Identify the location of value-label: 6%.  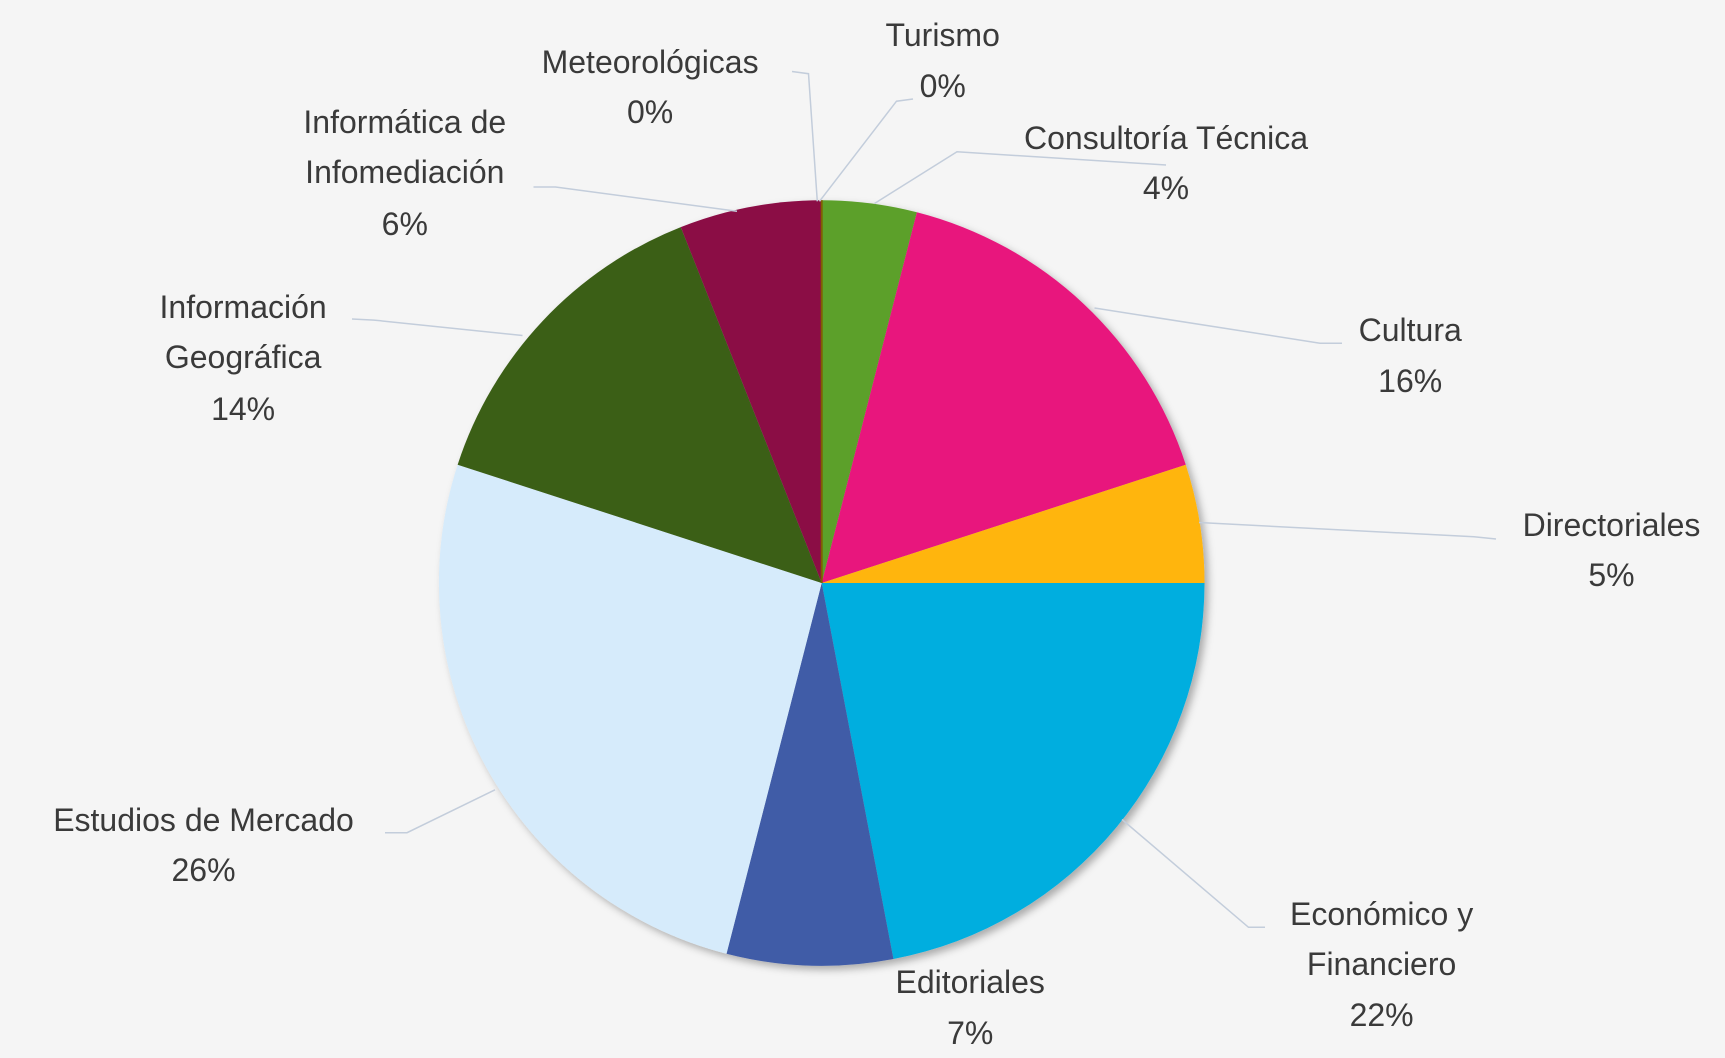
(404, 224).